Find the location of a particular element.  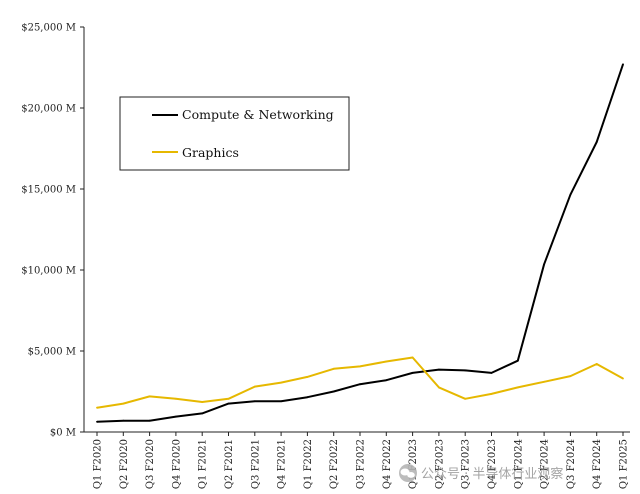

x-tick-label: Q1 F2021 is located at coordinates (203, 464).